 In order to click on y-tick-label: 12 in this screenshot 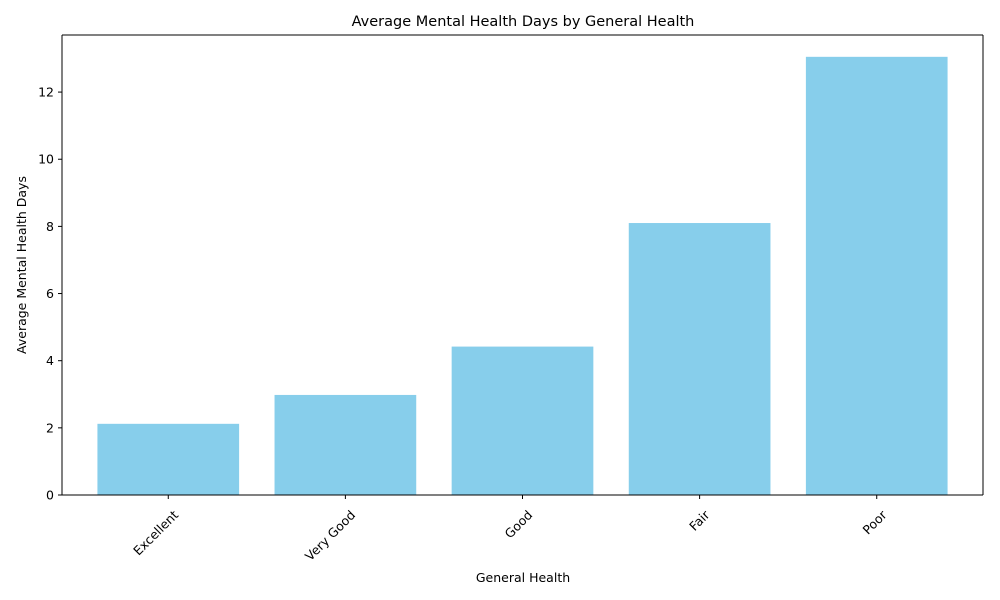, I will do `click(46, 92)`.